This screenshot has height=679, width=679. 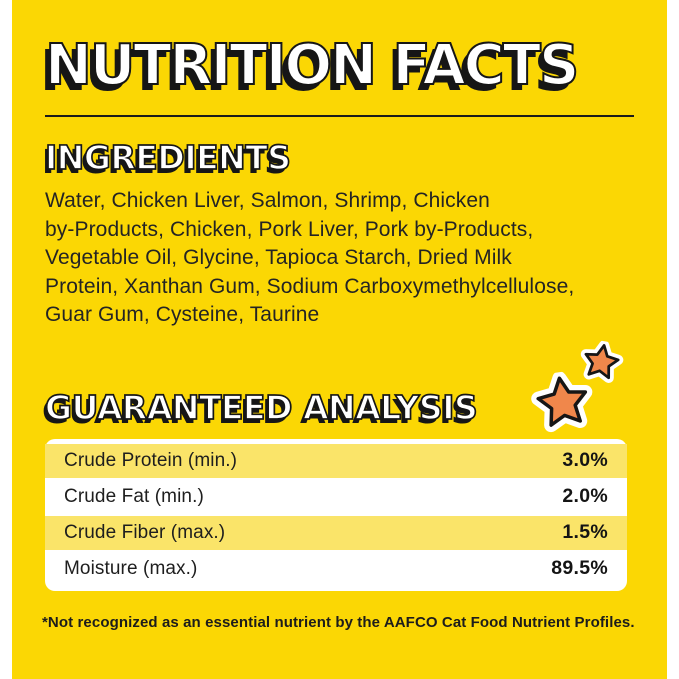 What do you see at coordinates (151, 460) in the screenshot?
I see `row-label: Crude Protein (min.)` at bounding box center [151, 460].